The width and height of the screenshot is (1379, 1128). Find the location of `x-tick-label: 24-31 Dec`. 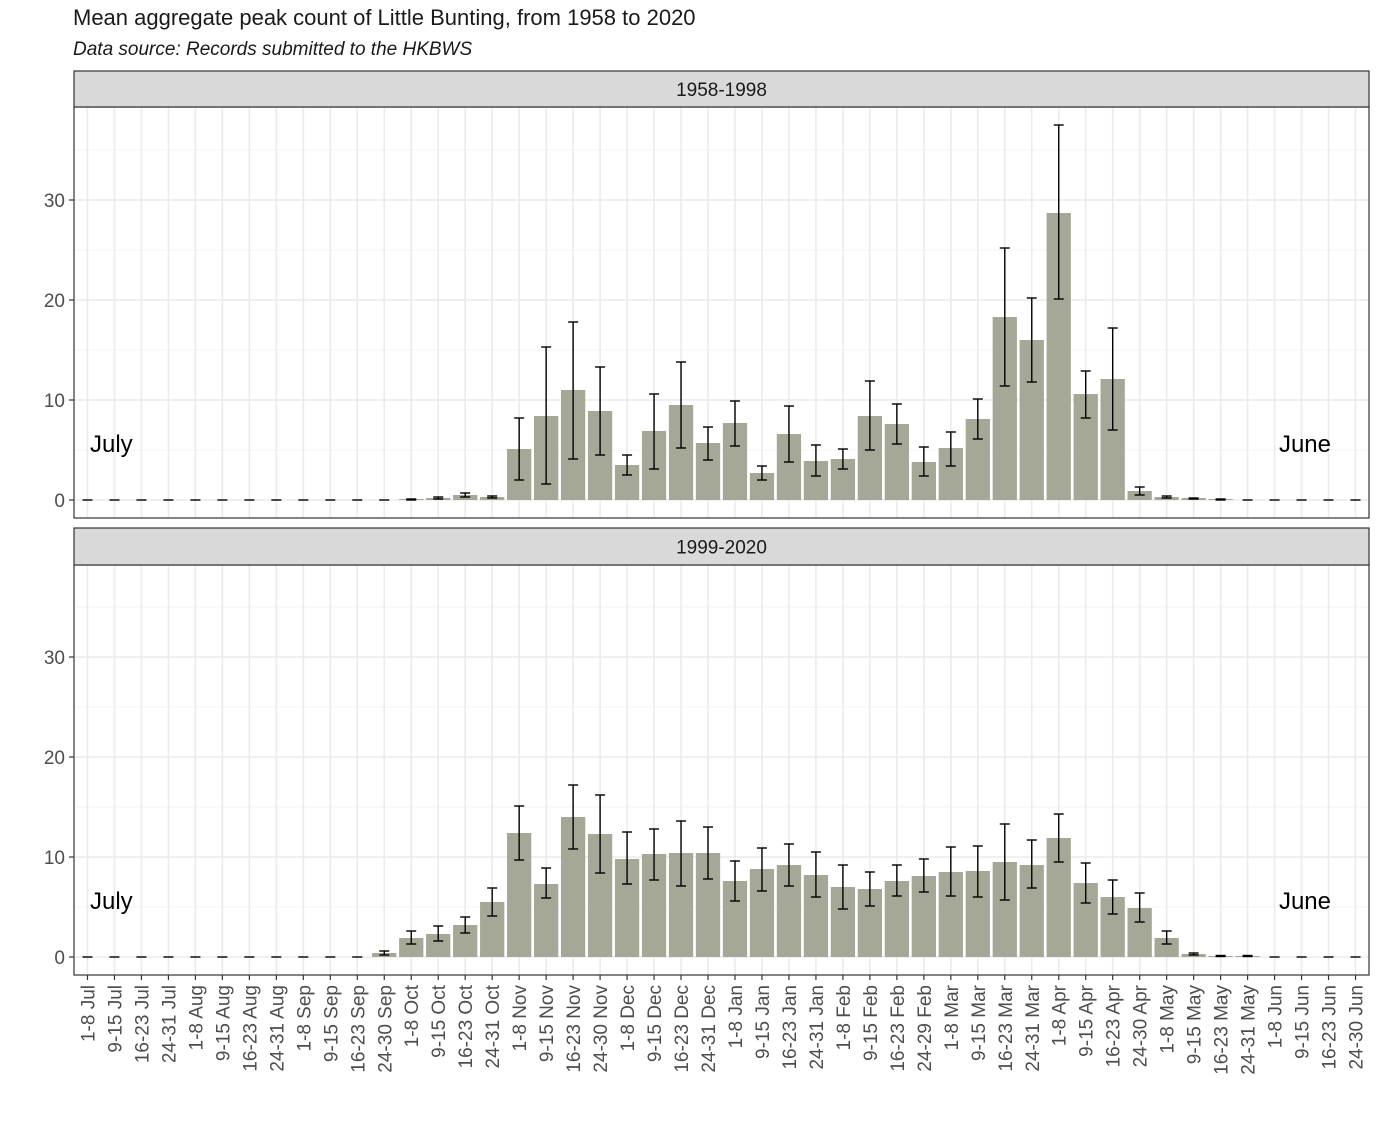

x-tick-label: 24-31 Dec is located at coordinates (709, 1029).